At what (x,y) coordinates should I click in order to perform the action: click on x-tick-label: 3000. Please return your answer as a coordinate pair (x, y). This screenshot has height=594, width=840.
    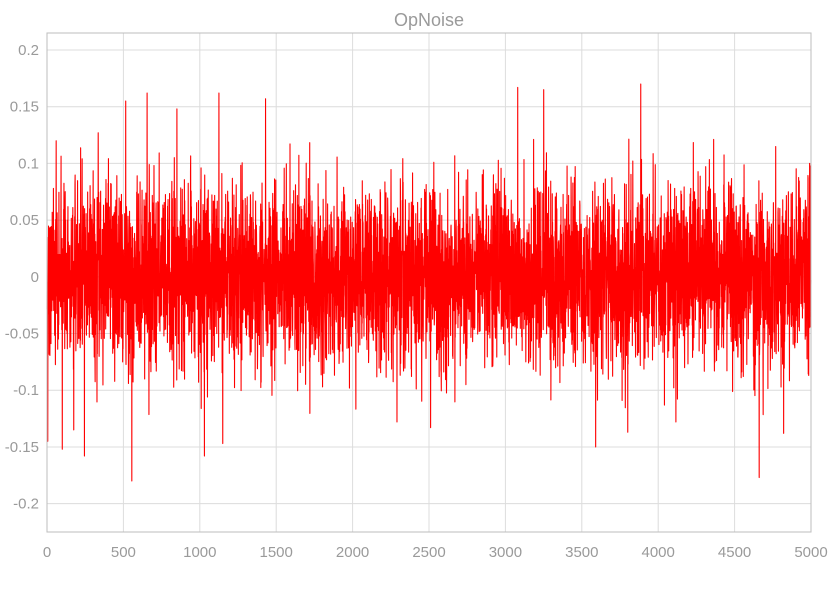
    Looking at the image, I should click on (505, 552).